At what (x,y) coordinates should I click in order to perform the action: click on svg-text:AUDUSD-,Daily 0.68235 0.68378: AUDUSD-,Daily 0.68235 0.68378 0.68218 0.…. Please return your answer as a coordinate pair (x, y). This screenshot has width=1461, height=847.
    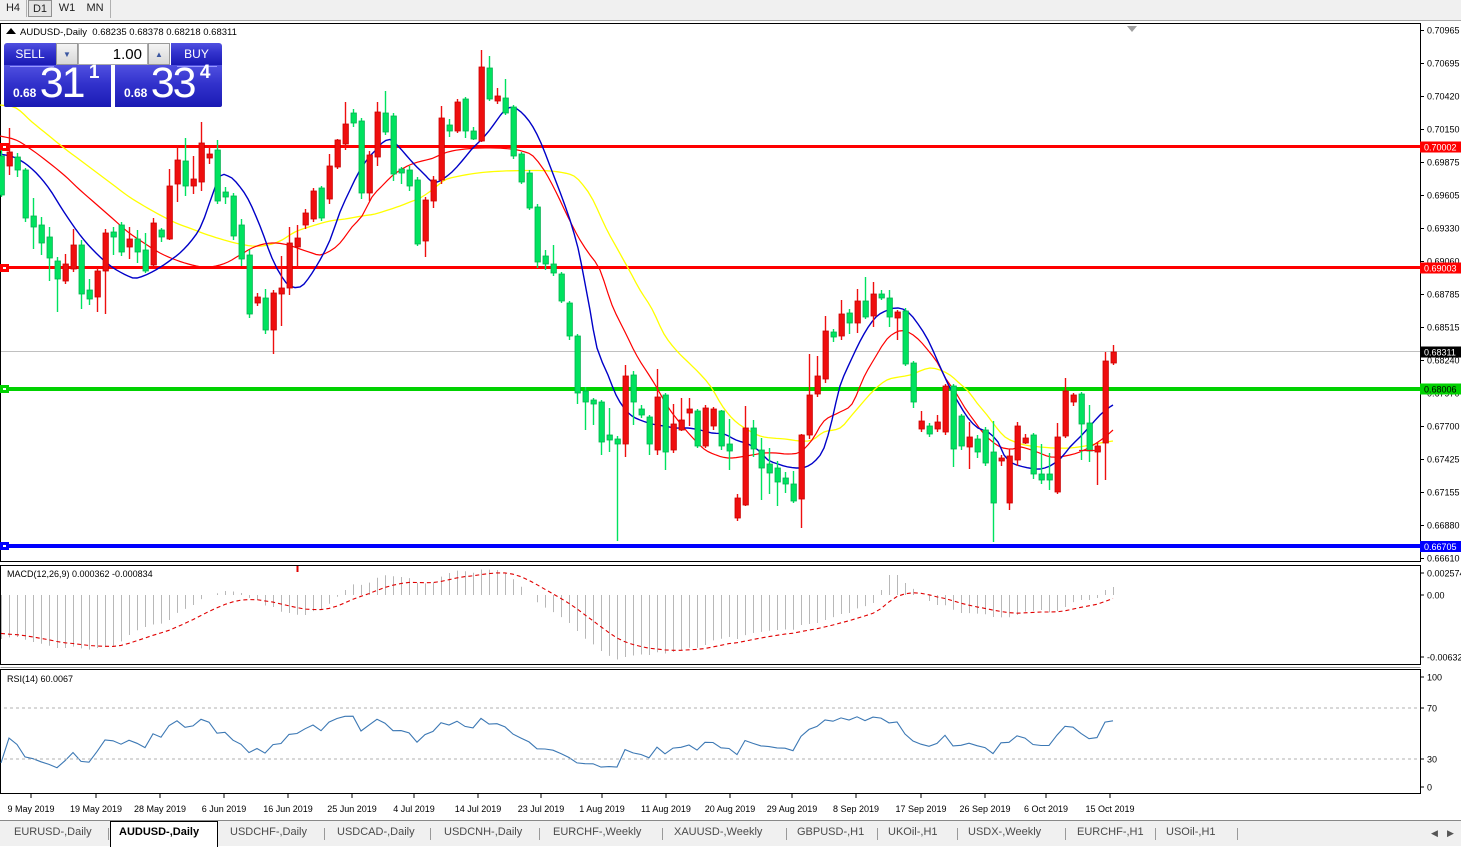
    Looking at the image, I should click on (128, 32).